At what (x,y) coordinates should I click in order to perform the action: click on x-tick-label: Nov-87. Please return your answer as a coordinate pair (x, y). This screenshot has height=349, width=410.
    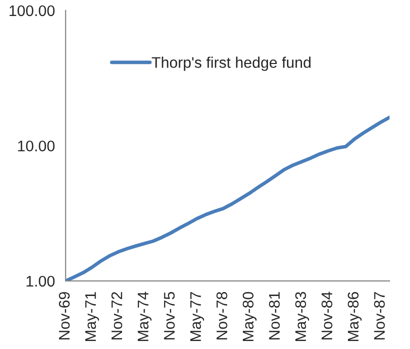
    Looking at the image, I should click on (379, 316).